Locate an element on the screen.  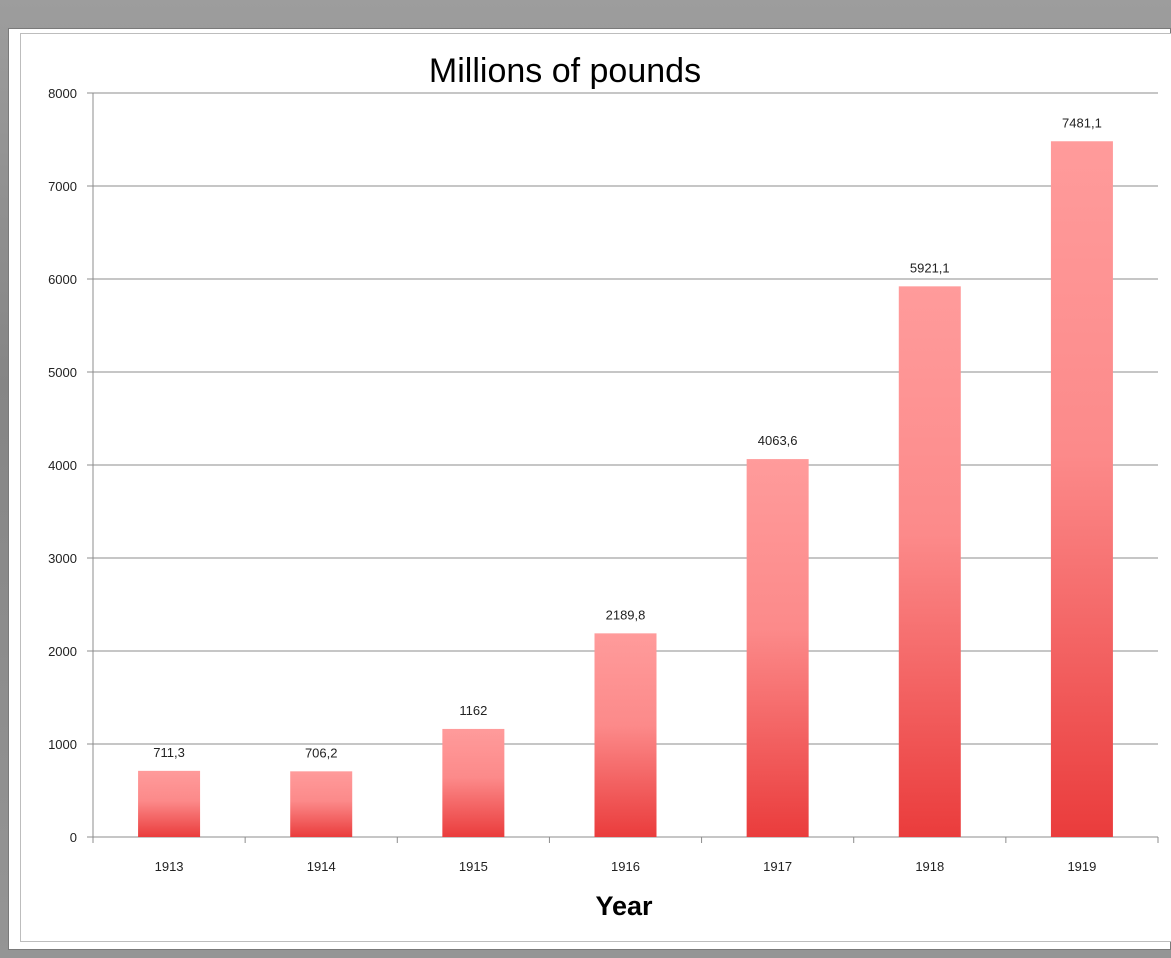
bar-1914 is located at coordinates (321, 804).